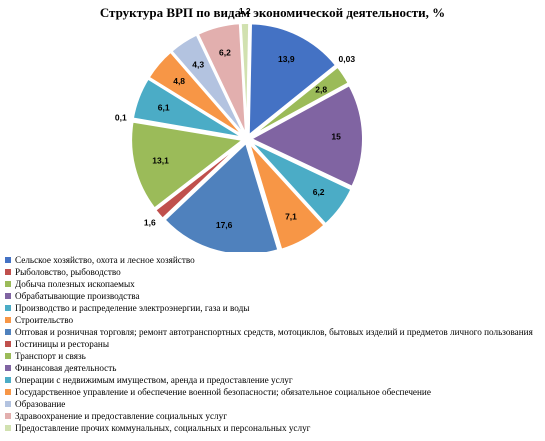  I want to click on slice-data-label: 17,6, so click(224, 225).